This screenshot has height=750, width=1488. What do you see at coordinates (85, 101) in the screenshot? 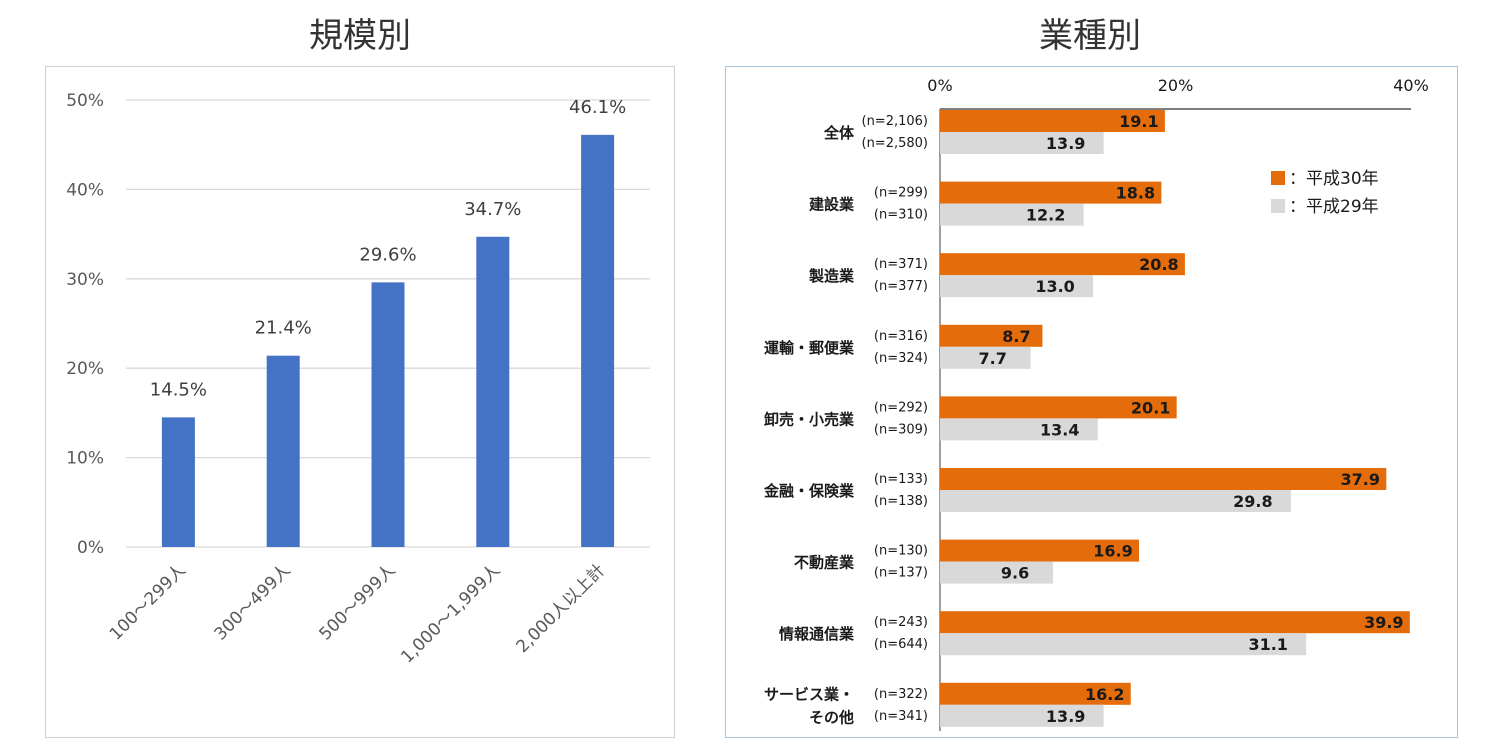
I see `y-tick-label: 50%` at bounding box center [85, 101].